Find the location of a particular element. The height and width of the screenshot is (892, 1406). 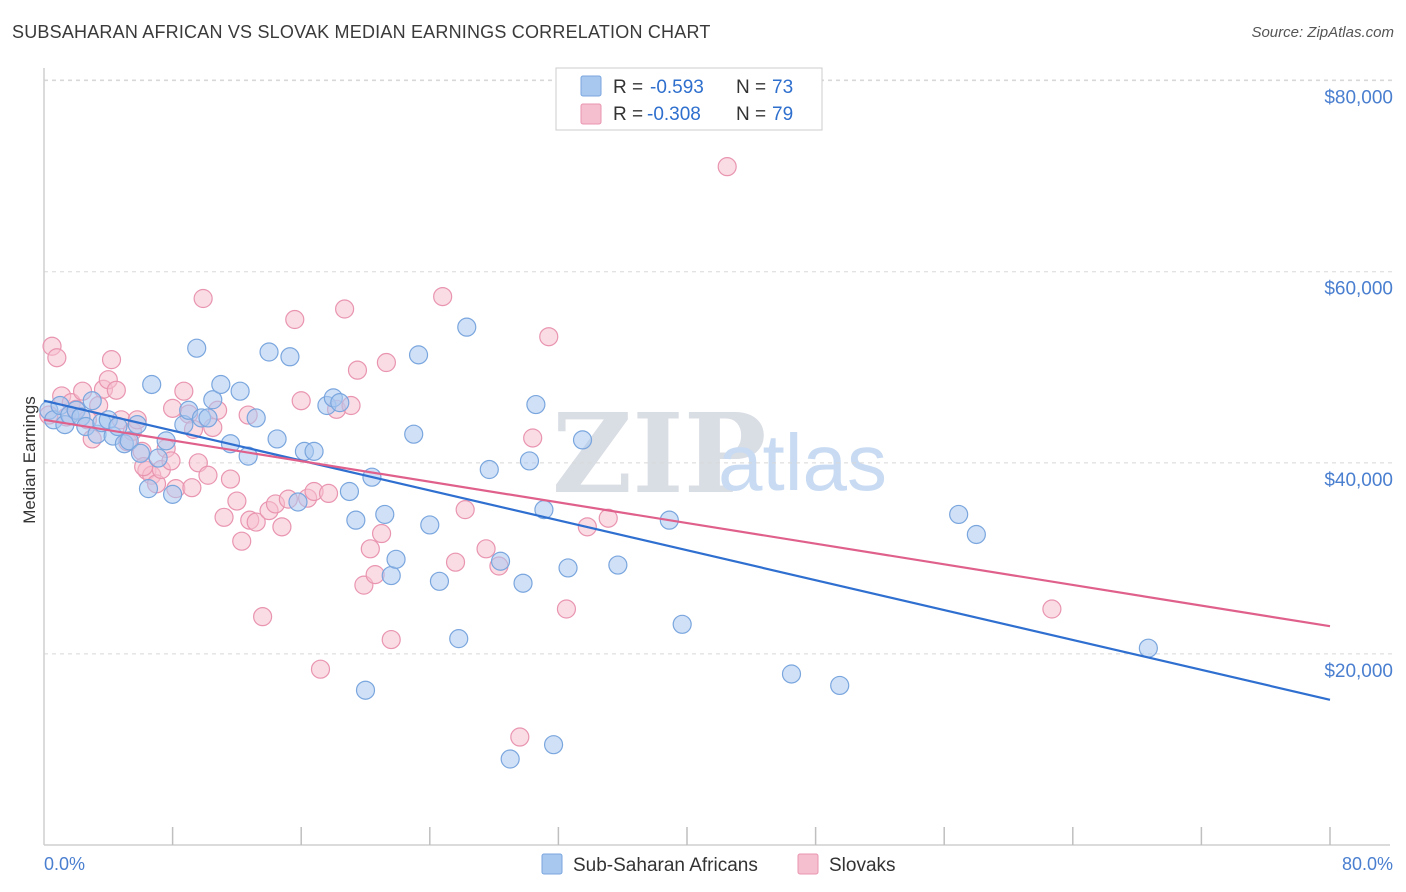

source-note: Source: ZipAtlas.com is located at coordinates (1322, 32).